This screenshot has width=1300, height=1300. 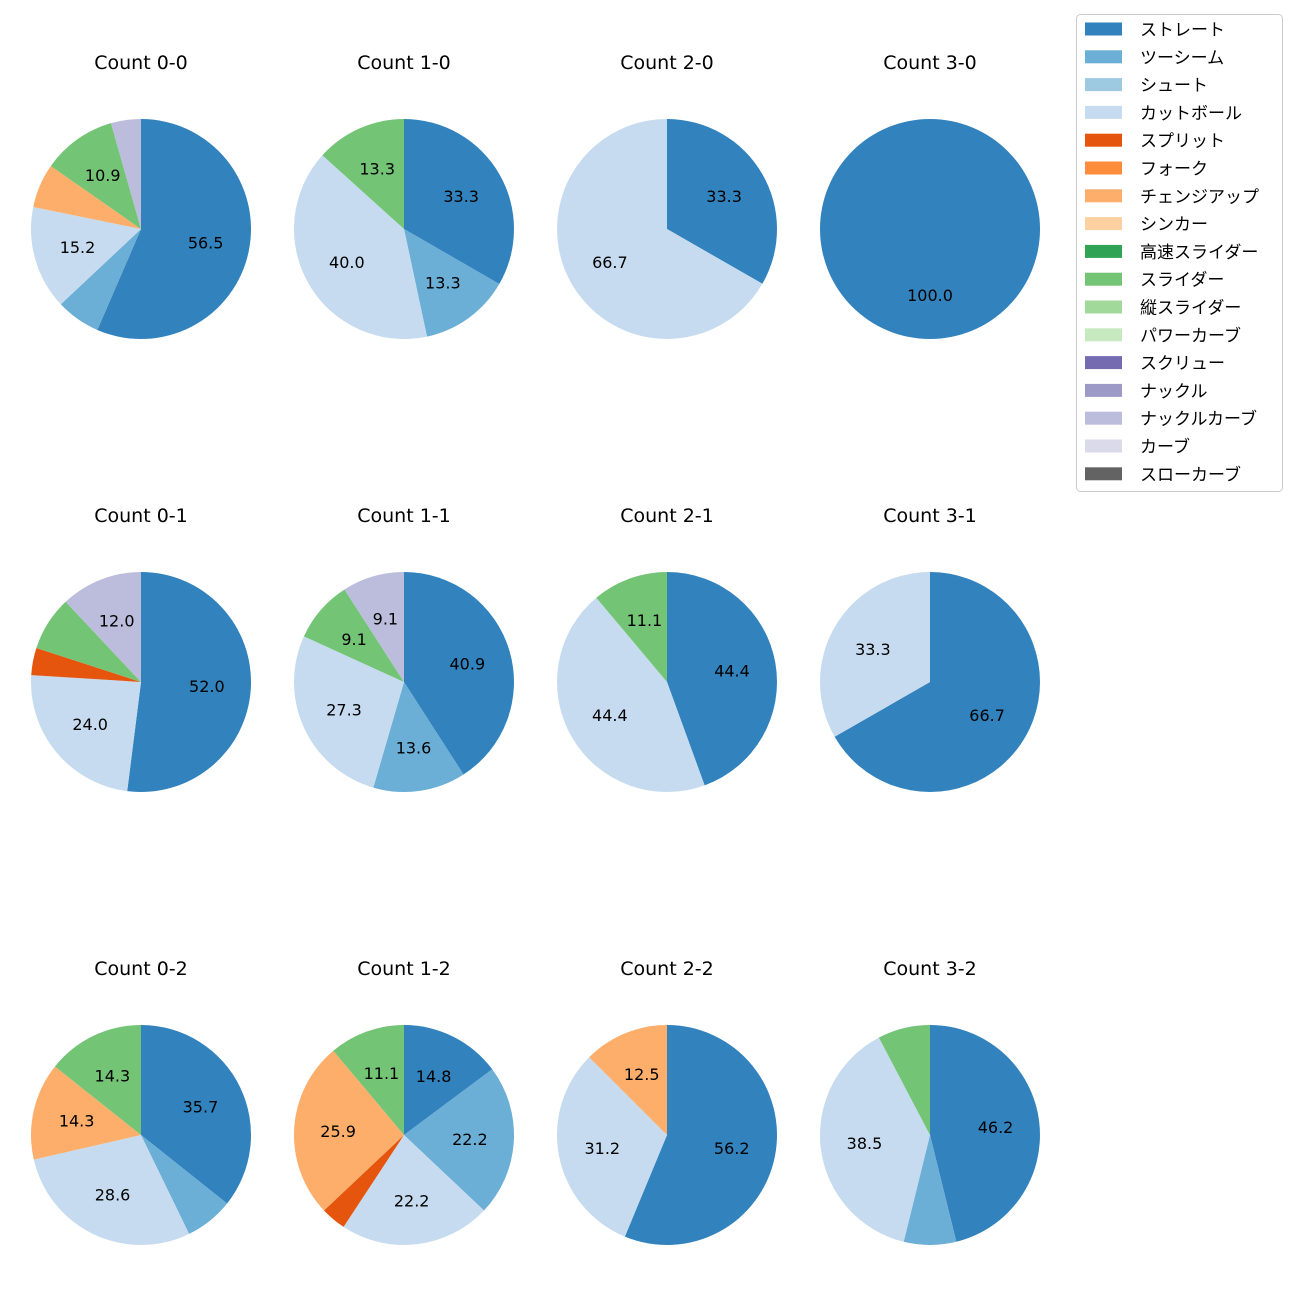 I want to click on legend-label: パワーカーブ, so click(x=1190, y=335).